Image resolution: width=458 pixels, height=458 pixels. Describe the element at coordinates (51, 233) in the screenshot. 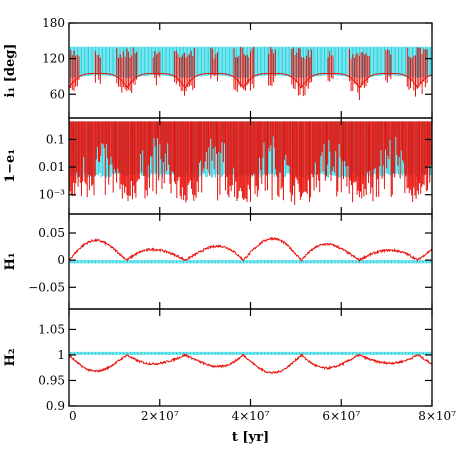

I see `y-tick-label: 0.05` at that location.